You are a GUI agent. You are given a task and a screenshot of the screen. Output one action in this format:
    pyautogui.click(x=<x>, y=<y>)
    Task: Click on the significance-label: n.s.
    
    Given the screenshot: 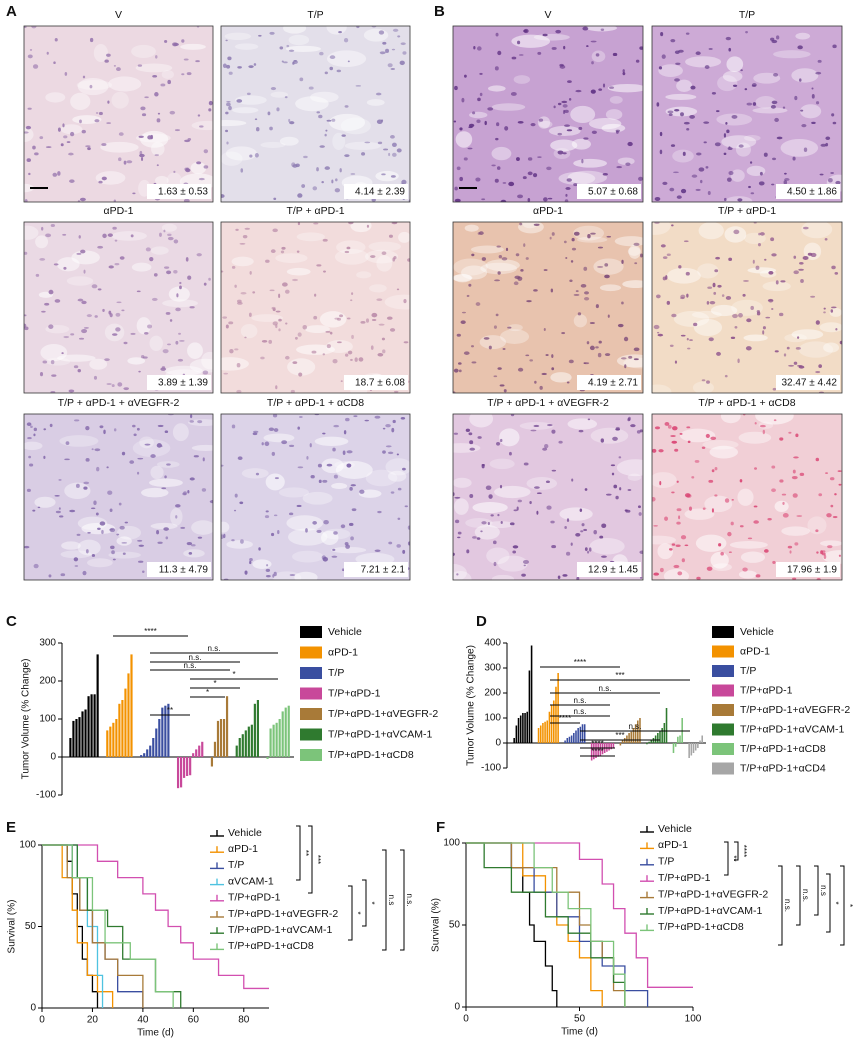 What is the action you would take?
    pyautogui.click(x=787, y=905)
    